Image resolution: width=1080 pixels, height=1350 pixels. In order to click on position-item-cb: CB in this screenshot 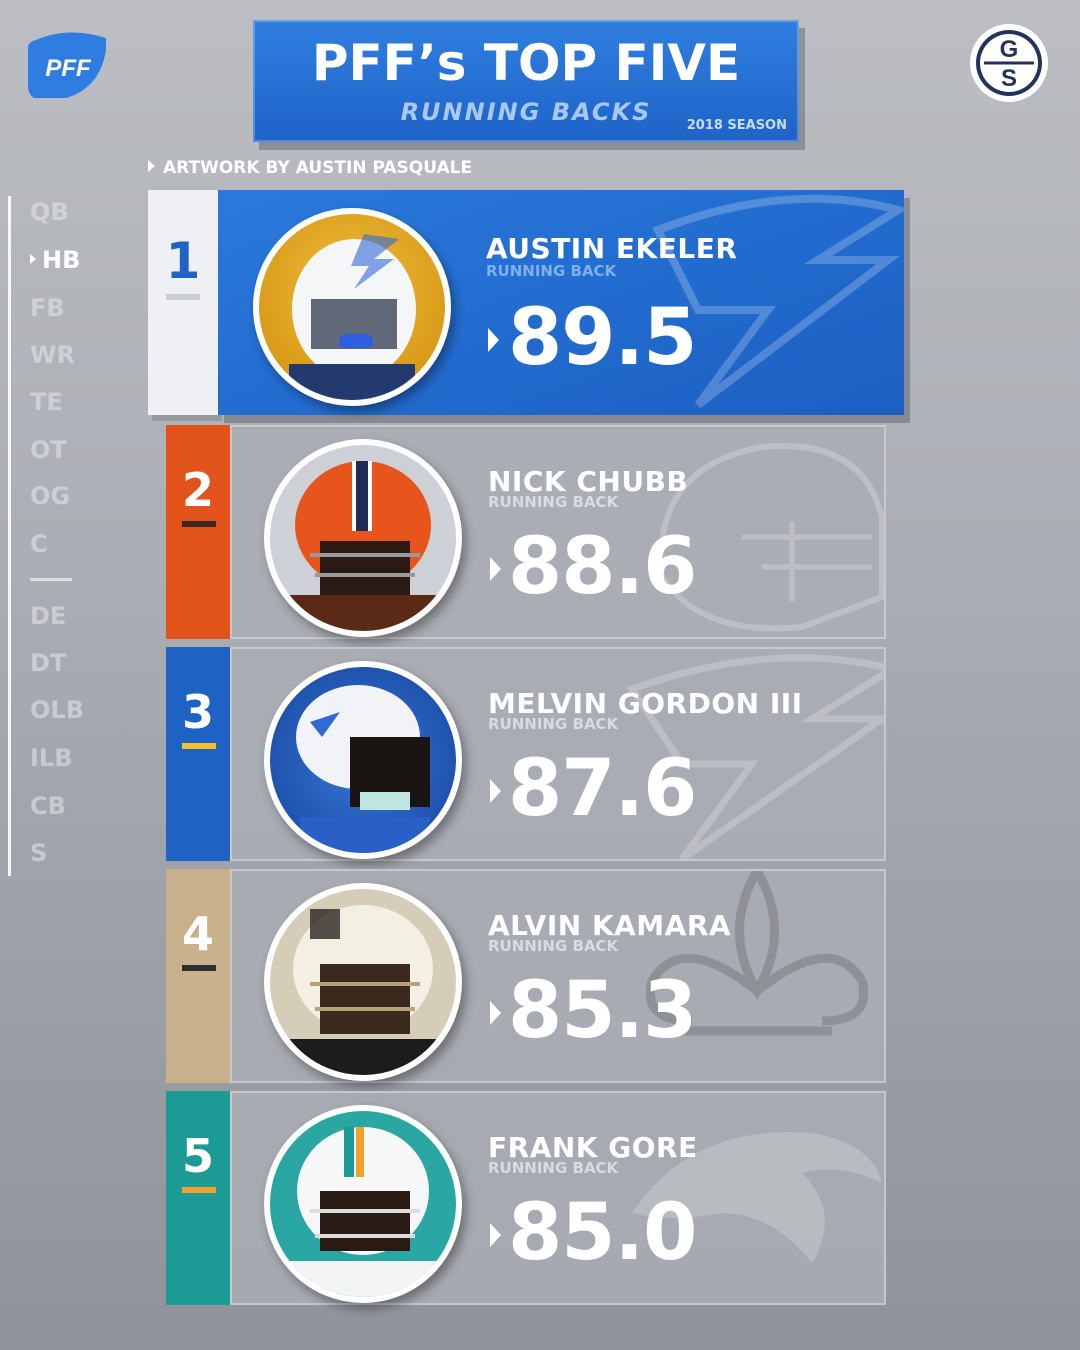, I will do `click(48, 806)`.